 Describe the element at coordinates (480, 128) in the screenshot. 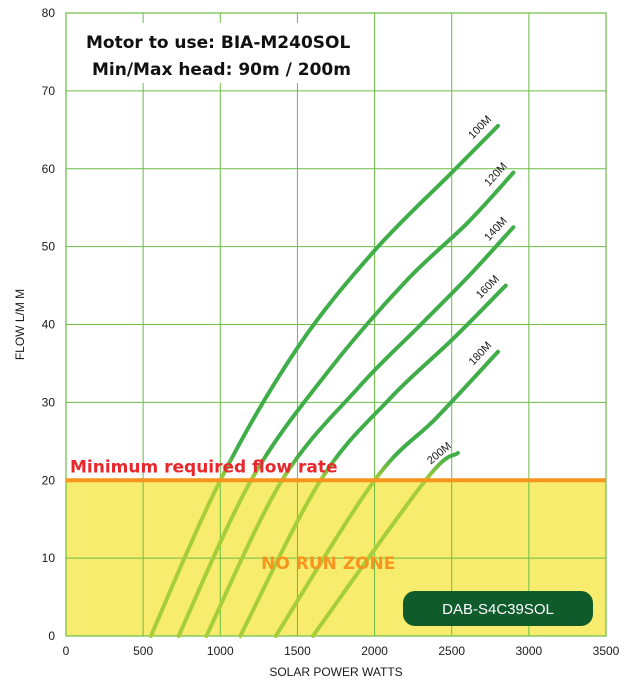

I see `curve-label: 100M` at that location.